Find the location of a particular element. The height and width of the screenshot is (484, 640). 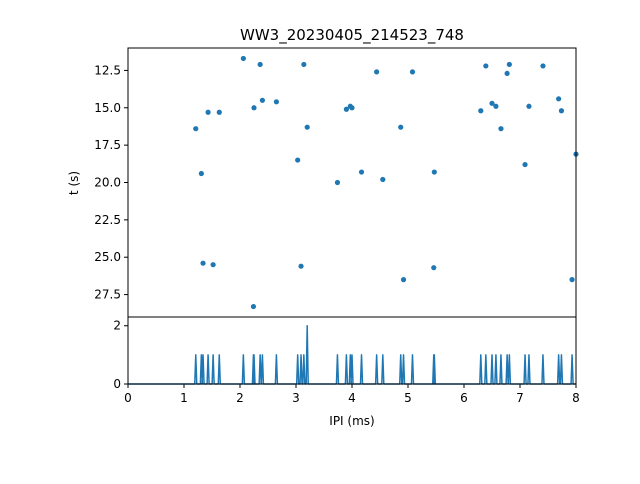

x-tick-label: 7 is located at coordinates (520, 398).